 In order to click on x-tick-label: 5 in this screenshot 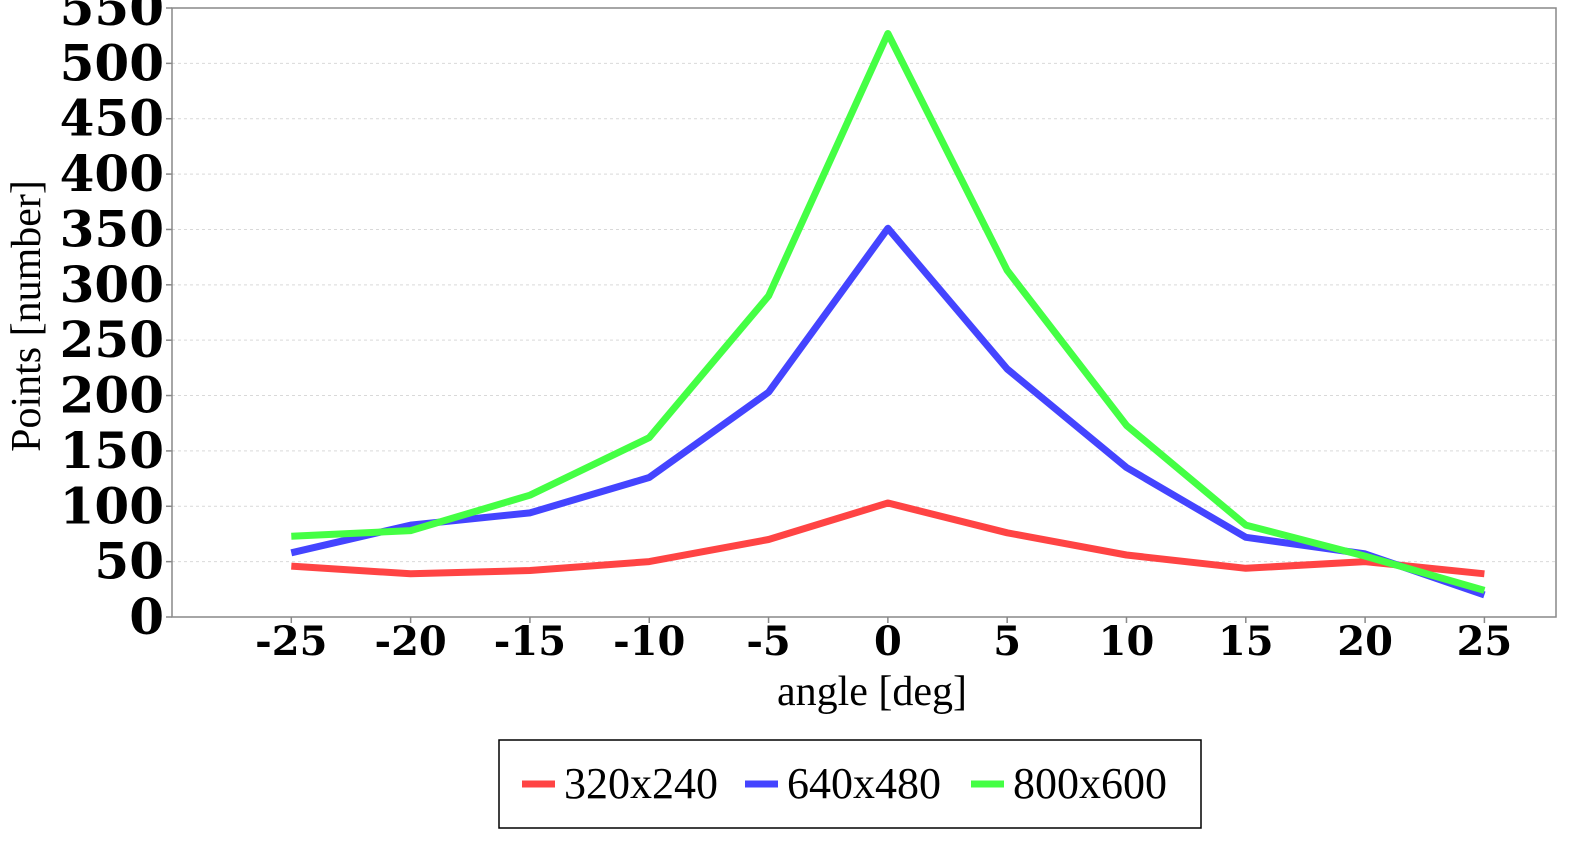, I will do `click(1007, 641)`.